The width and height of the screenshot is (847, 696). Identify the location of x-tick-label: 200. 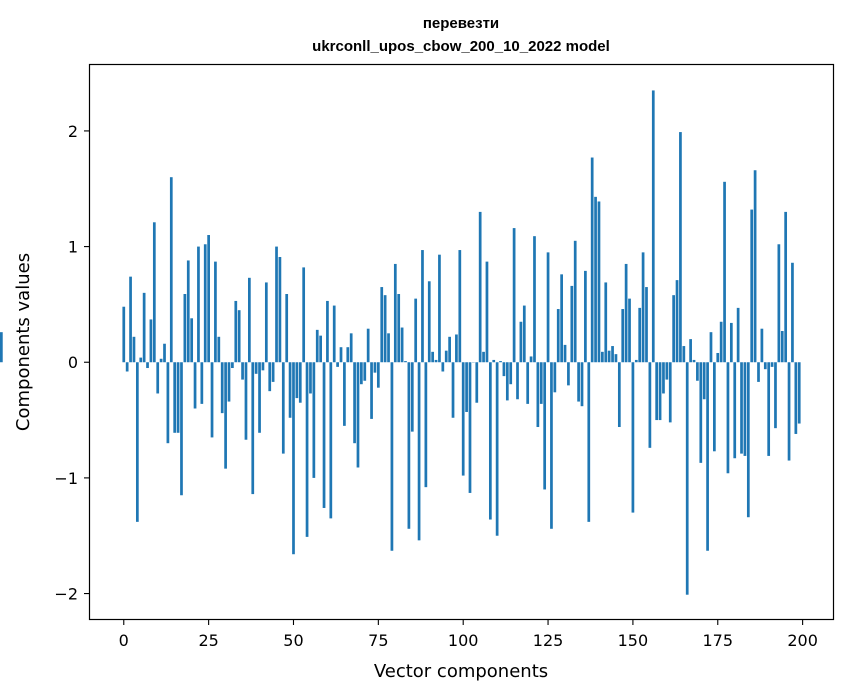
(802, 640).